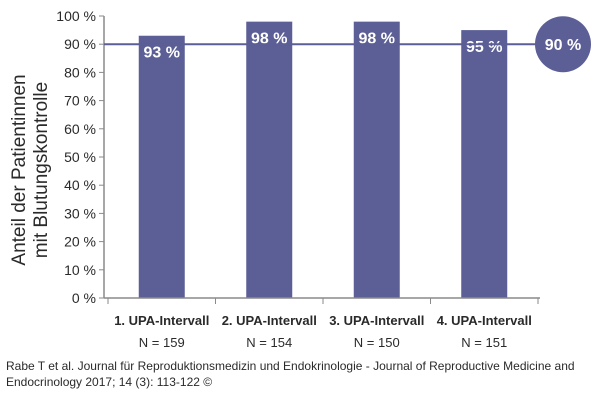  Describe the element at coordinates (269, 342) in the screenshot. I see `sample-size-label: N = 154` at that location.